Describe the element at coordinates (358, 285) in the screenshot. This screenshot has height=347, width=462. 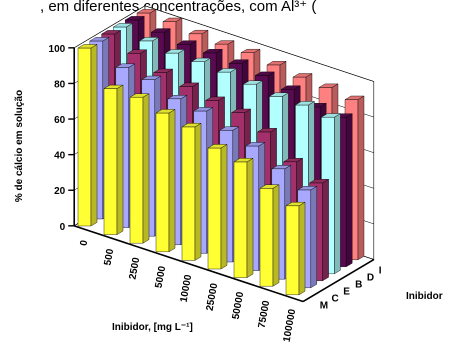
I see `series-tick-label: B` at that location.